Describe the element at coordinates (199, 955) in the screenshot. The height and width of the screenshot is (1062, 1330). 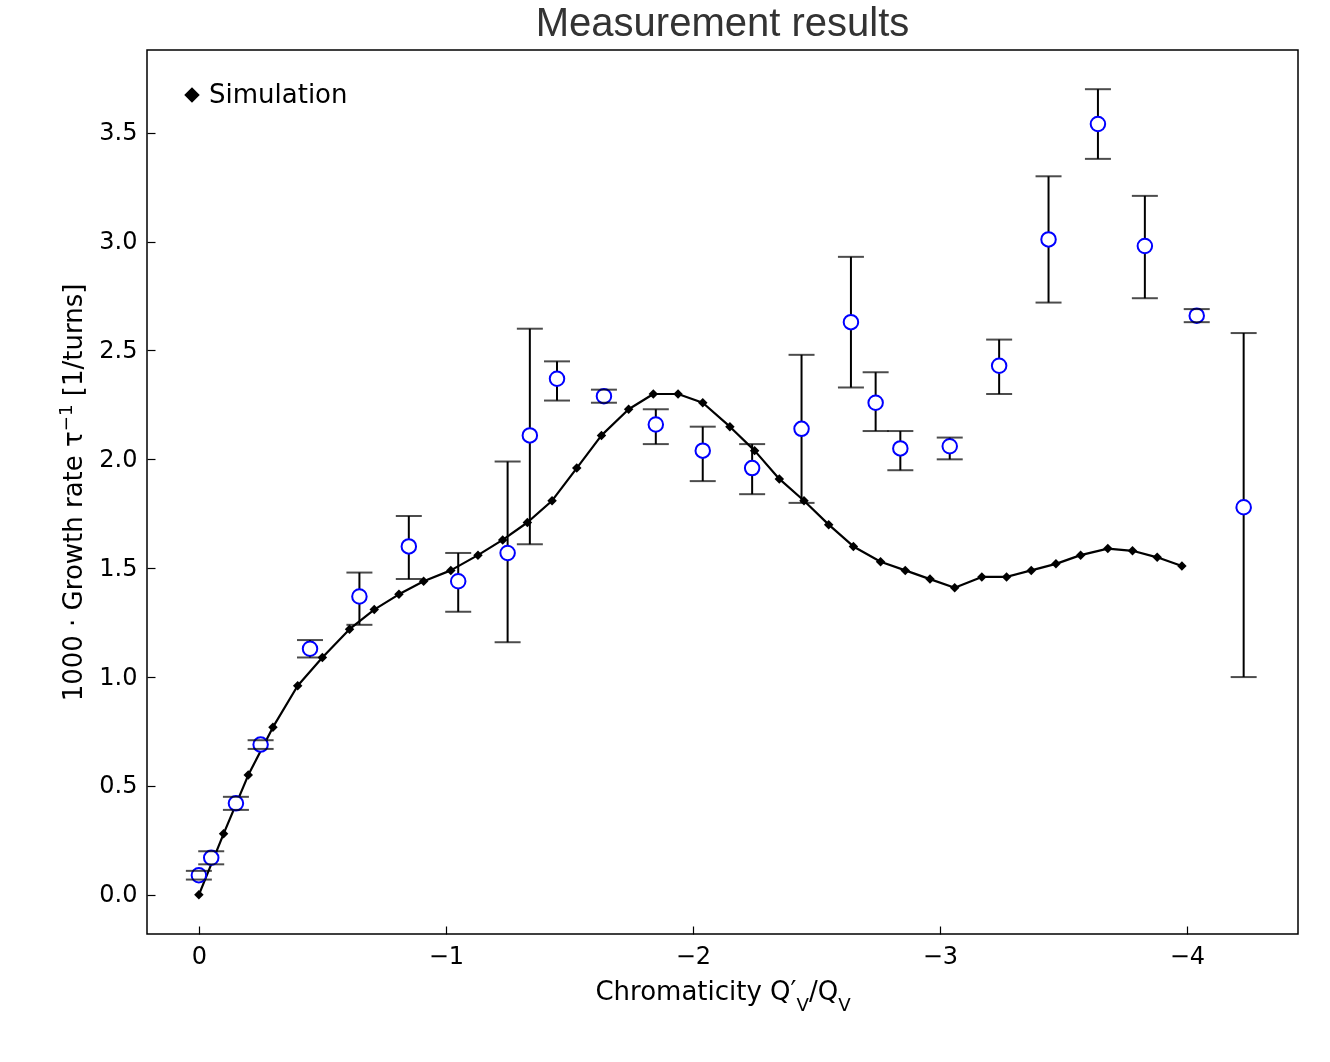
I see `x-tick-label: 0` at that location.